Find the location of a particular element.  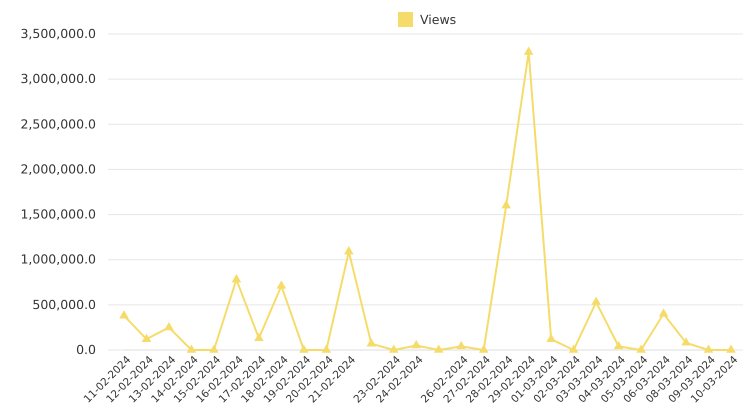

y-tick-label: 2,000,000.0 is located at coordinates (58, 168).